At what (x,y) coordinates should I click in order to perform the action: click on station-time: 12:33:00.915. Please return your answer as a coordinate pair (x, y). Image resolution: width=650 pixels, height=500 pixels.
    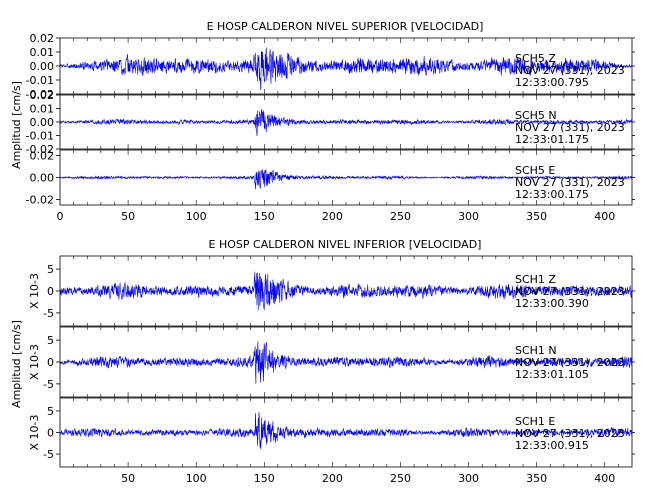
    Looking at the image, I should click on (552, 445).